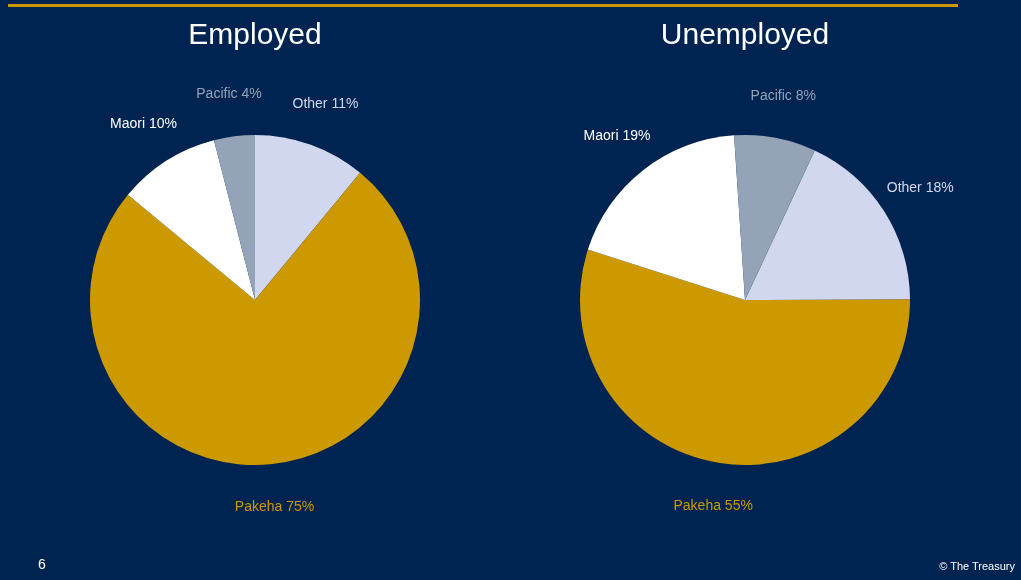 The image size is (1021, 580). I want to click on slice-label: Maori 10%, so click(144, 123).